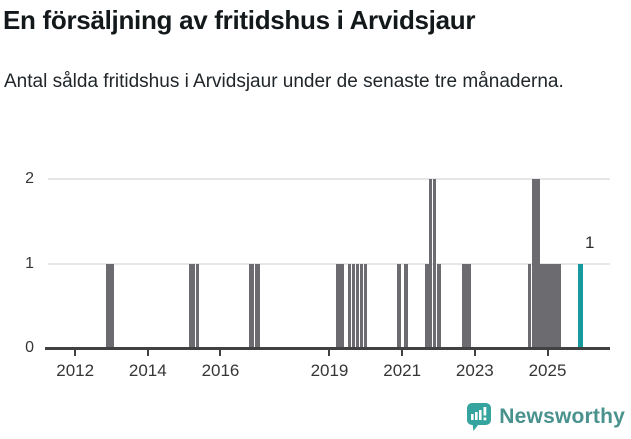 The height and width of the screenshot is (439, 631). Describe the element at coordinates (580, 305) in the screenshot. I see `highlighted-bar` at that location.